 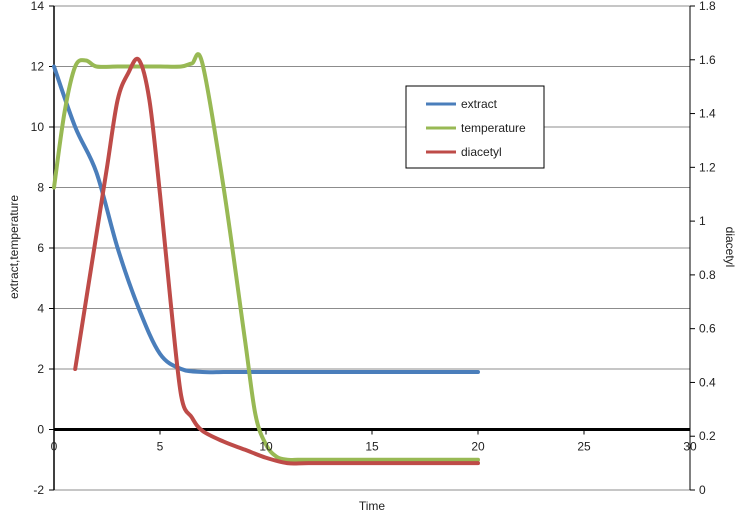 I want to click on x-tick-label: 20, so click(x=478, y=447).